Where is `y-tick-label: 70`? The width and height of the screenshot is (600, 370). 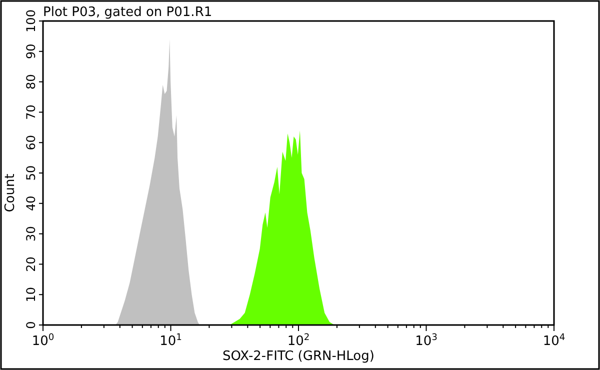 y-tick-label: 70 is located at coordinates (31, 112).